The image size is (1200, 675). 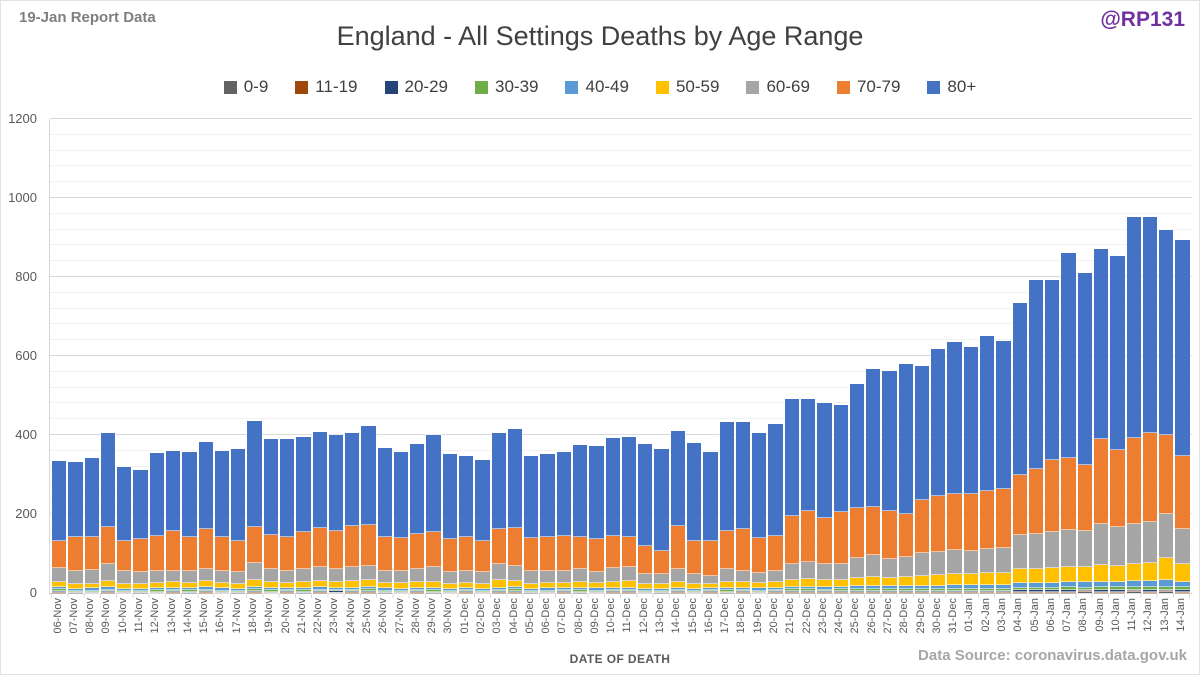 I want to click on stacked-bar-18-Nov, so click(x=254, y=506).